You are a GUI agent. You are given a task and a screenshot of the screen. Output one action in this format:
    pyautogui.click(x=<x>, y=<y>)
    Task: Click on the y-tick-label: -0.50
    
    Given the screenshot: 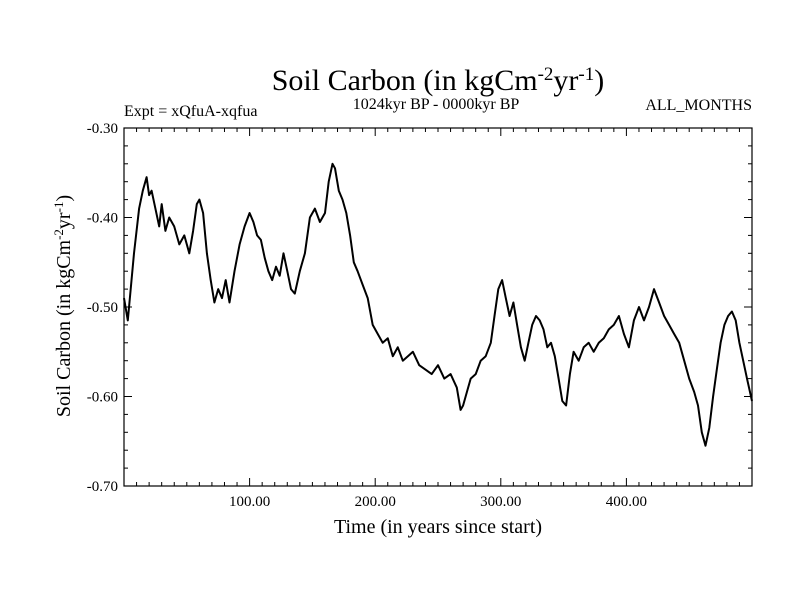 What is the action you would take?
    pyautogui.click(x=102, y=308)
    